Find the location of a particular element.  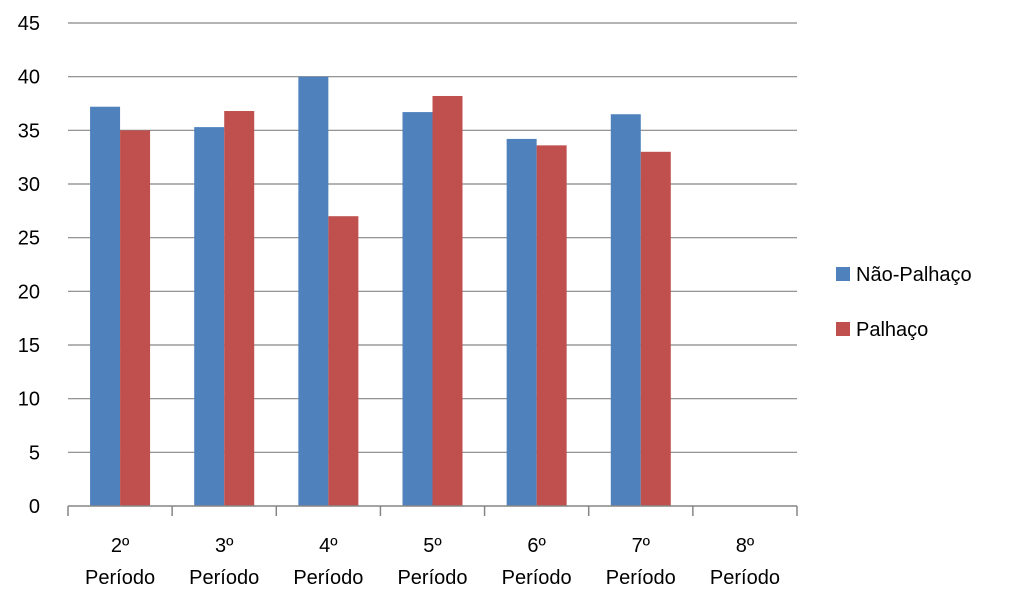

x-tick-label: 2º Período is located at coordinates (120, 562).